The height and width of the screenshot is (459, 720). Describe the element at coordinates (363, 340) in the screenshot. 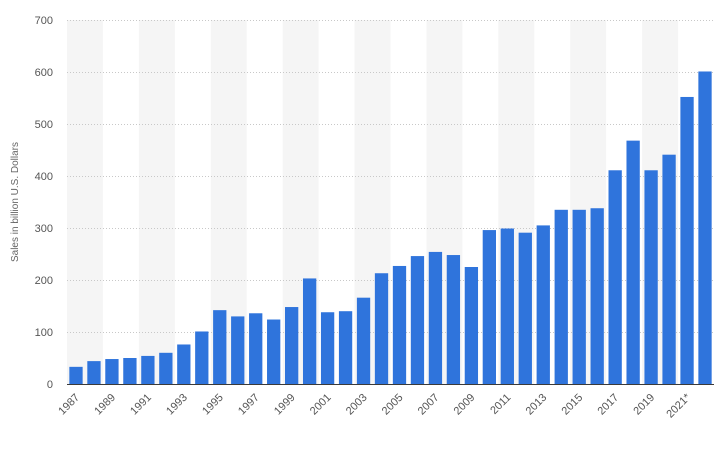

I see `bar-2003` at that location.